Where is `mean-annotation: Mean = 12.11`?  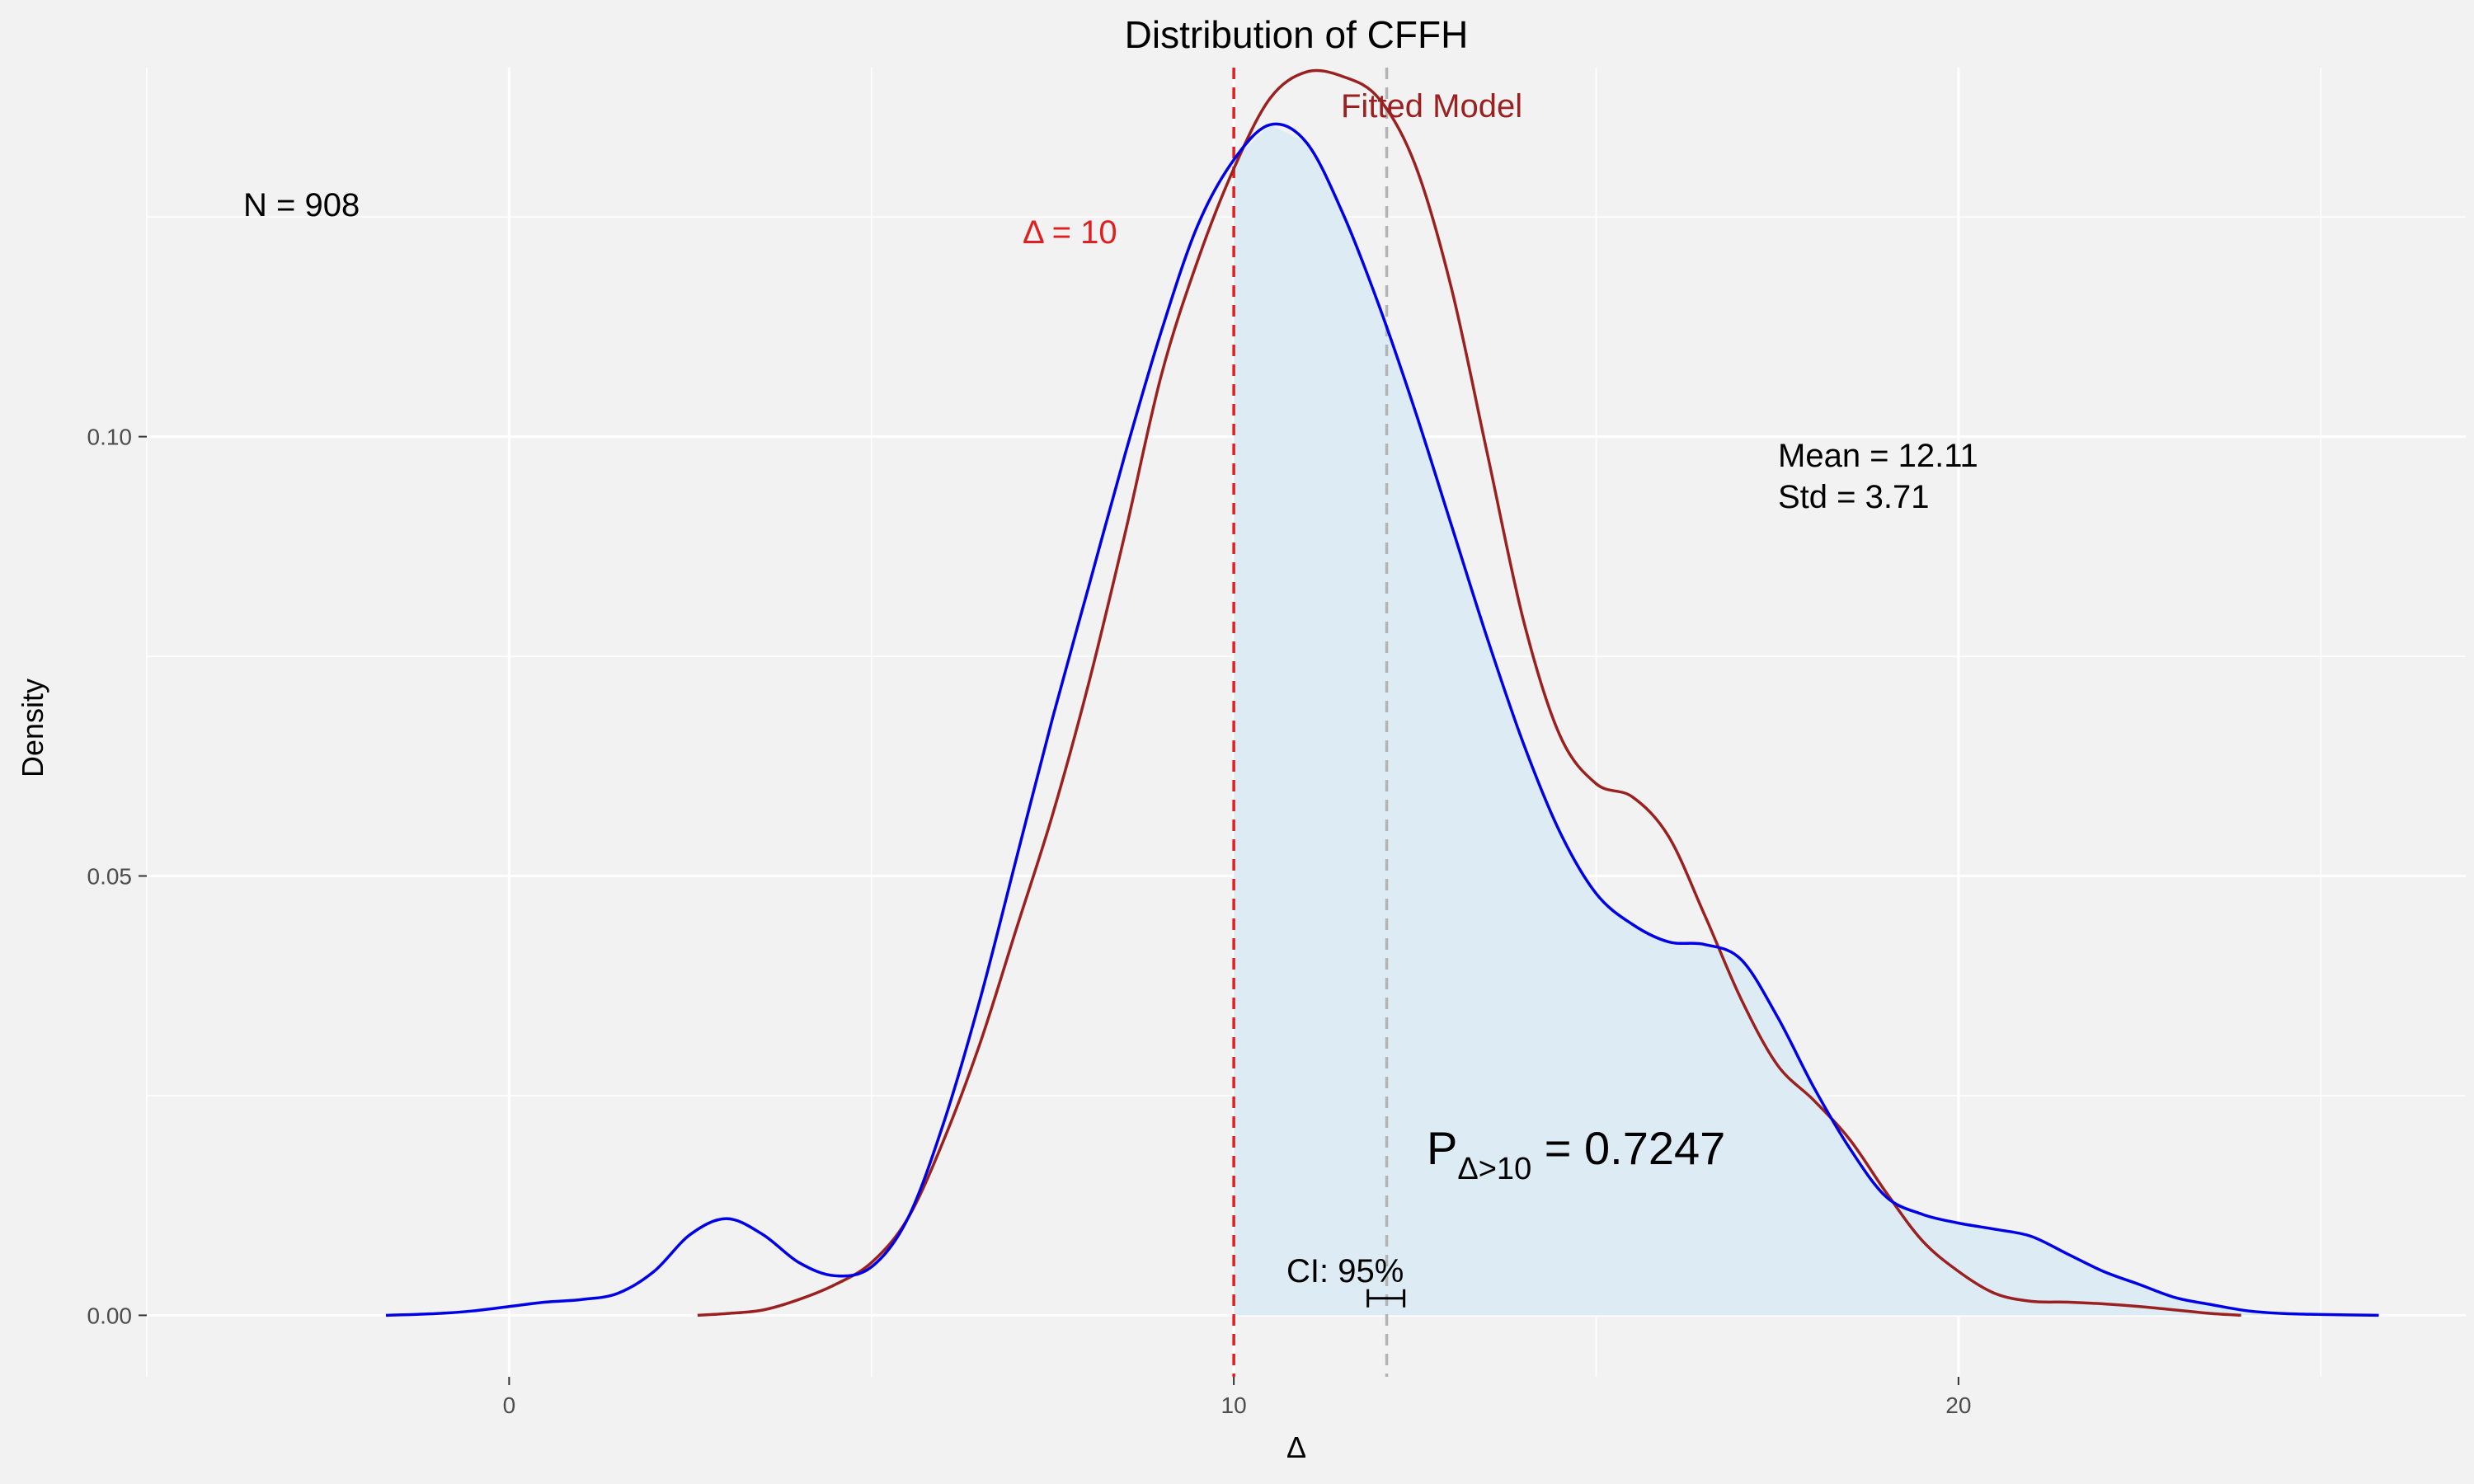
mean-annotation: Mean = 12.11 is located at coordinates (1878, 456).